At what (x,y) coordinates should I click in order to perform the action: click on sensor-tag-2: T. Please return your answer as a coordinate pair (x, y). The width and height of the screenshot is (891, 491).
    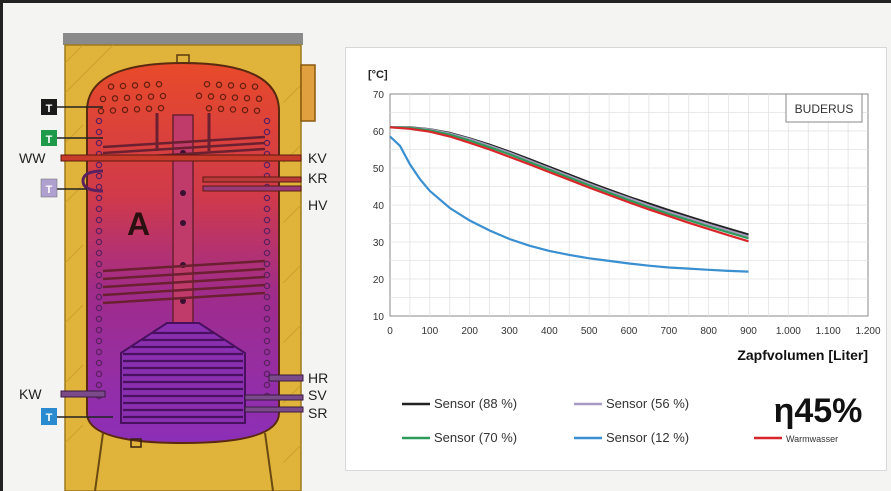
    Looking at the image, I should click on (72, 138).